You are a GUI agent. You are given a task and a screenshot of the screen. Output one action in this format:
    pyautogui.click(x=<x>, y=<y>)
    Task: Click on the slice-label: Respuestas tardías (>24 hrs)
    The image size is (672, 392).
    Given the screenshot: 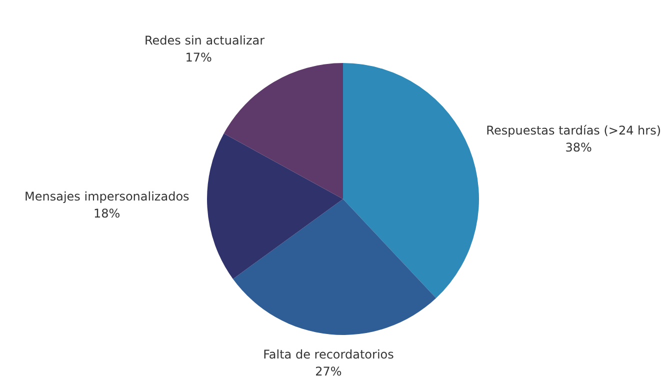 What is the action you would take?
    pyautogui.click(x=574, y=130)
    